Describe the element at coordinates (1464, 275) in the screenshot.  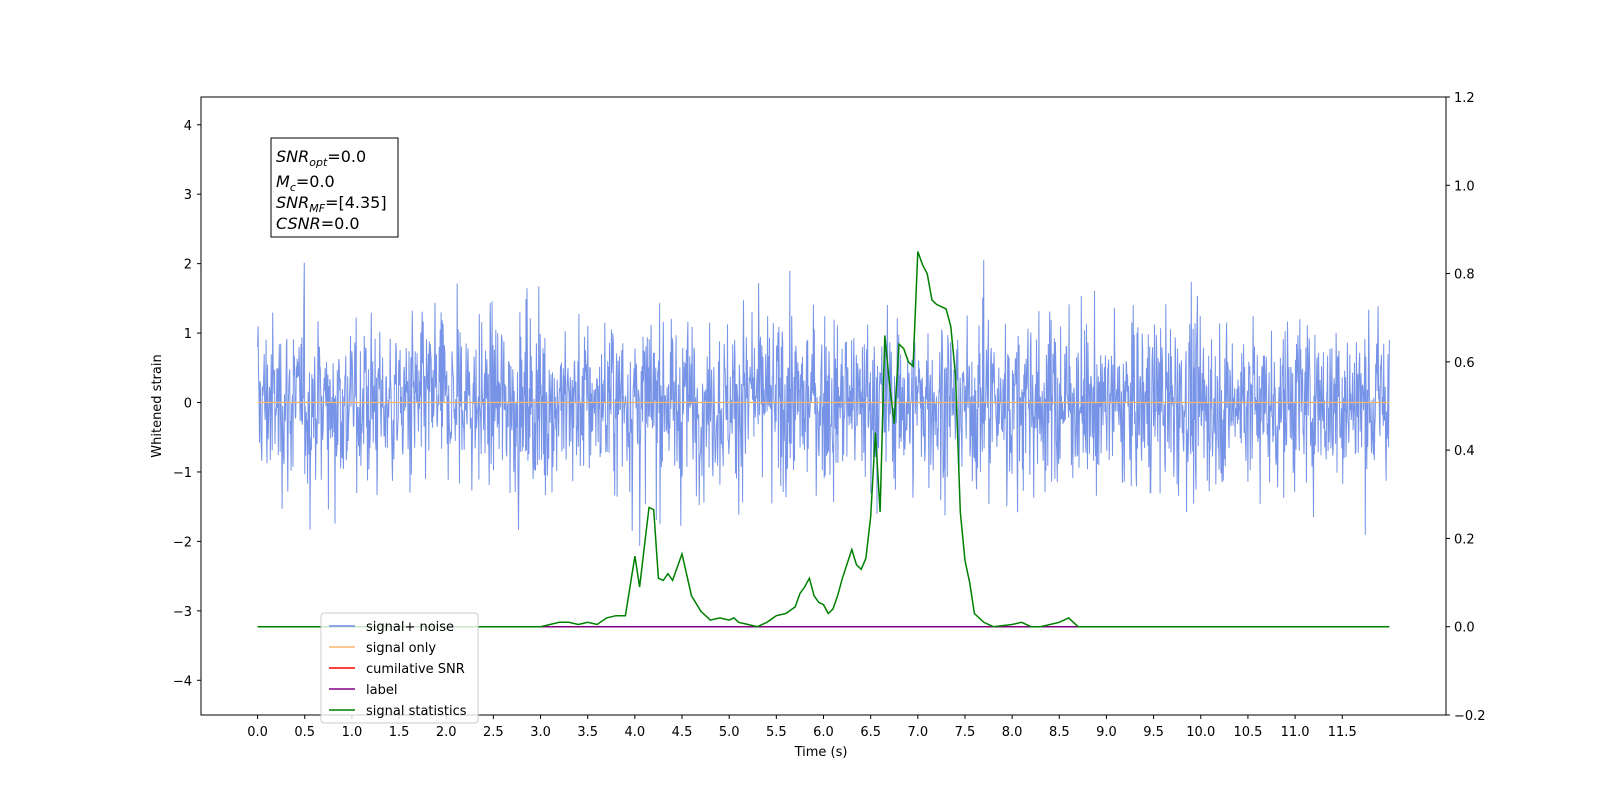
I see `y2-tick-label: 0.8` at that location.